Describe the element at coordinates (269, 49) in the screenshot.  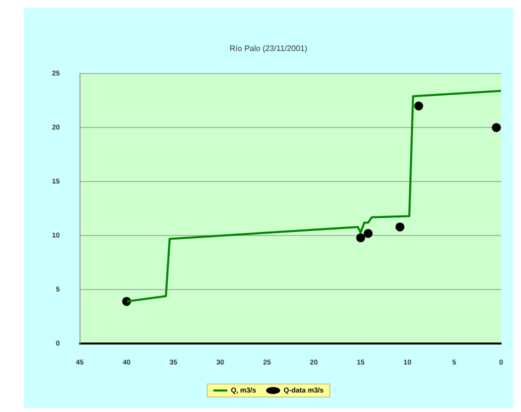
I see `chart-title: Río Palo (23/11/2001)` at that location.